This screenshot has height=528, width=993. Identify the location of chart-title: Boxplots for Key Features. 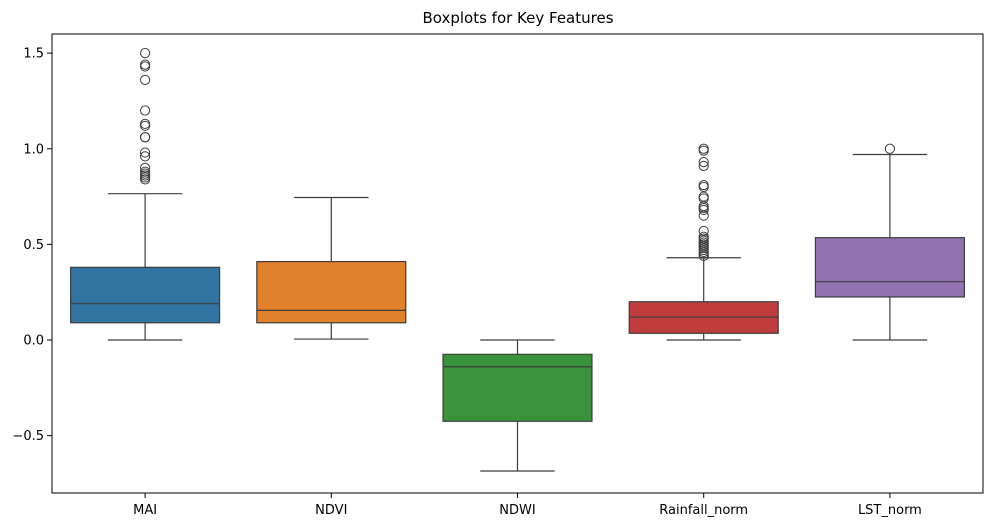
(517, 18).